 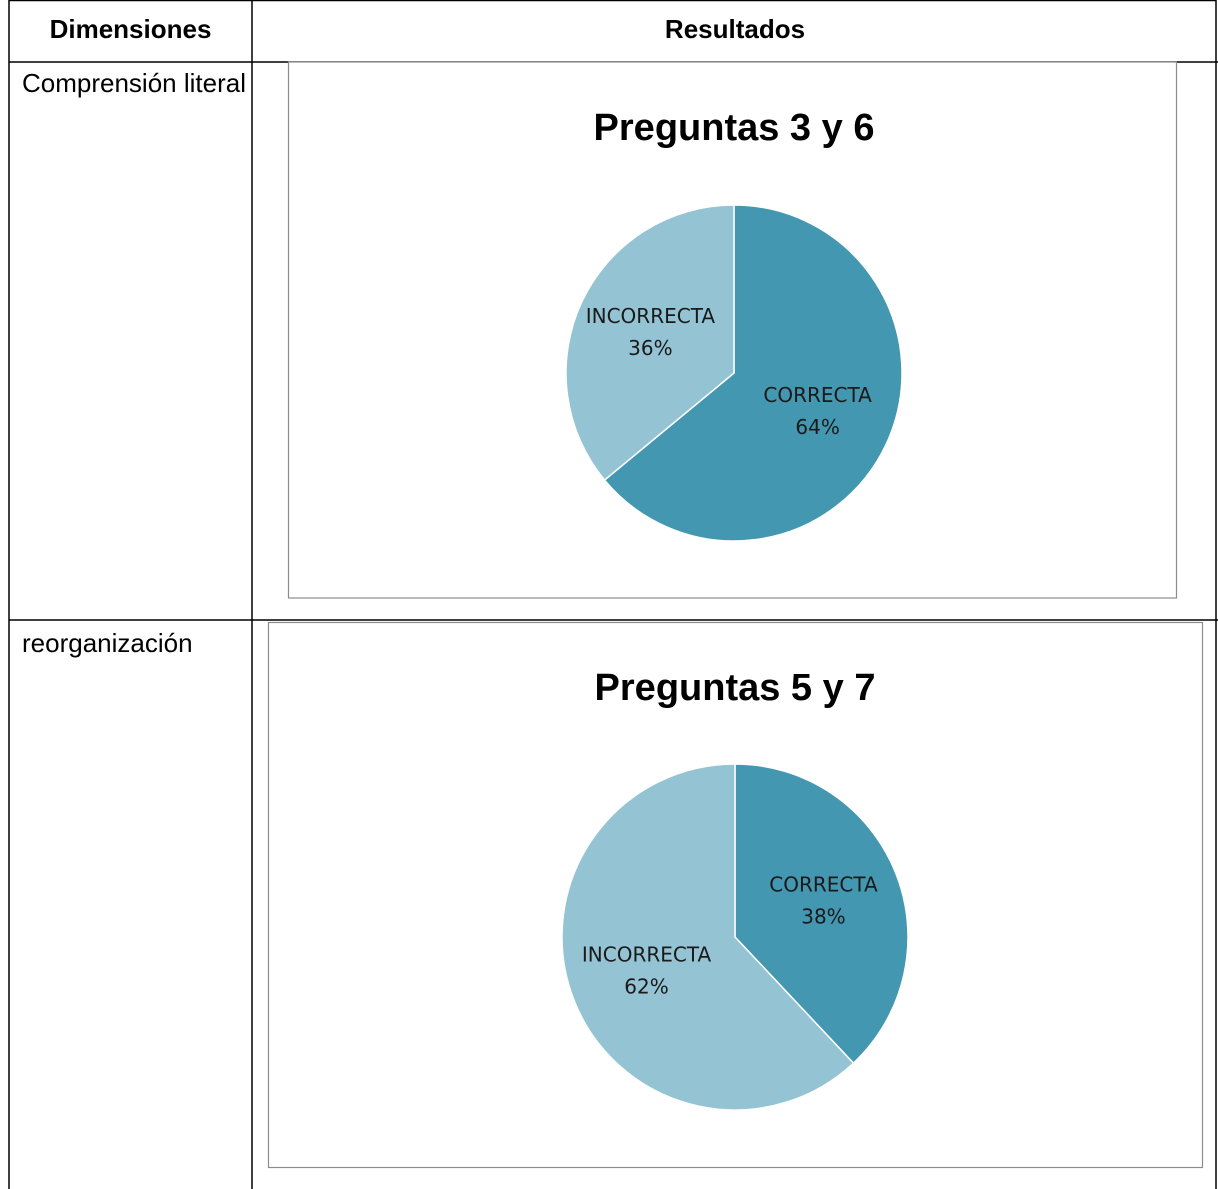 I want to click on slice-value: 38%, so click(x=823, y=916).